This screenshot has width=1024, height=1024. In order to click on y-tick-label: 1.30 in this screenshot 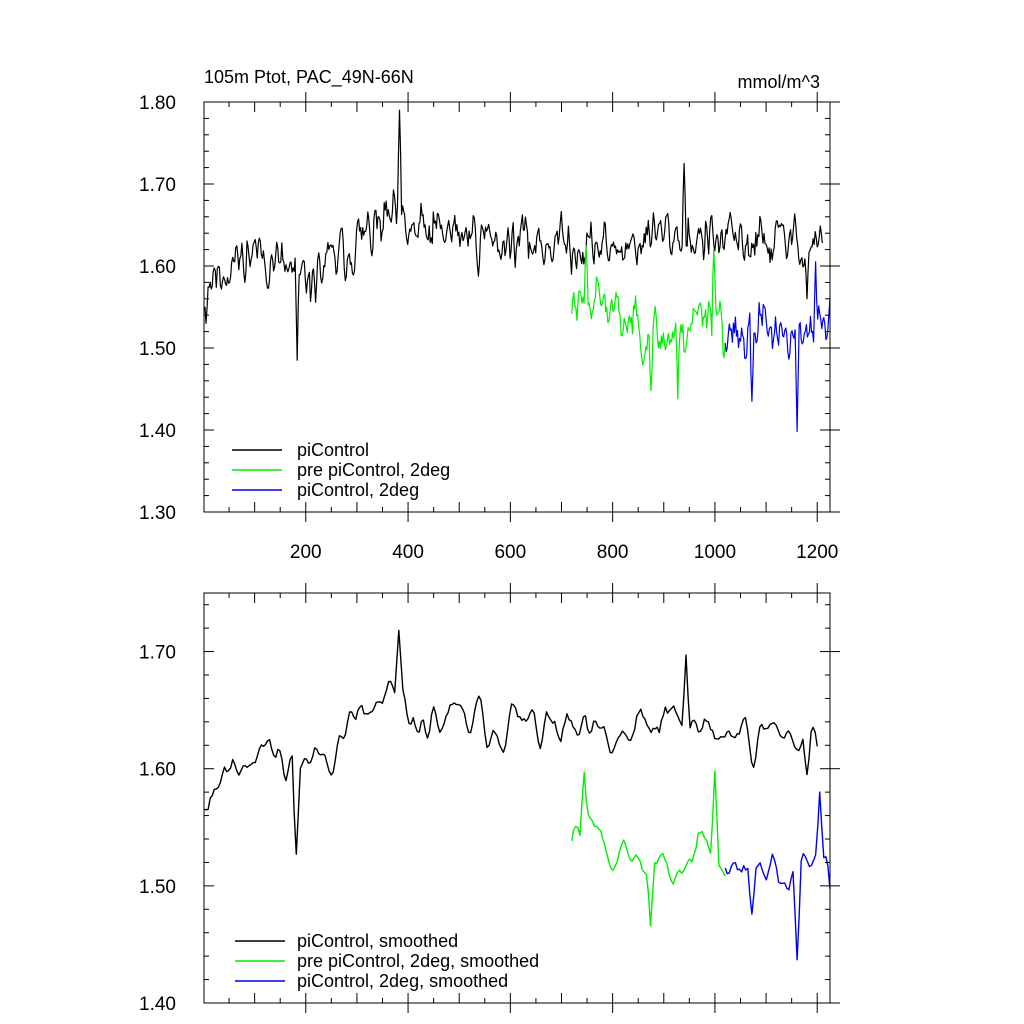, I will do `click(157, 513)`.